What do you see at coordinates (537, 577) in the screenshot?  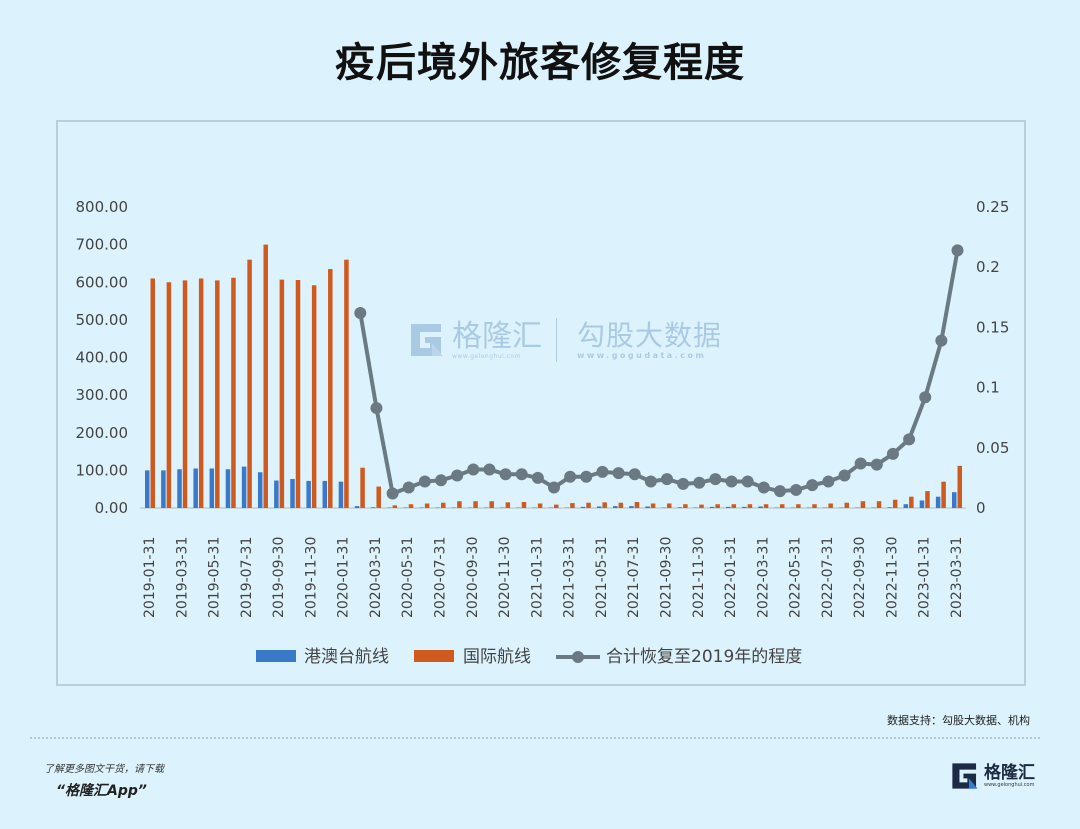 I see `x-axis-tick: 2021-01-31` at bounding box center [537, 577].